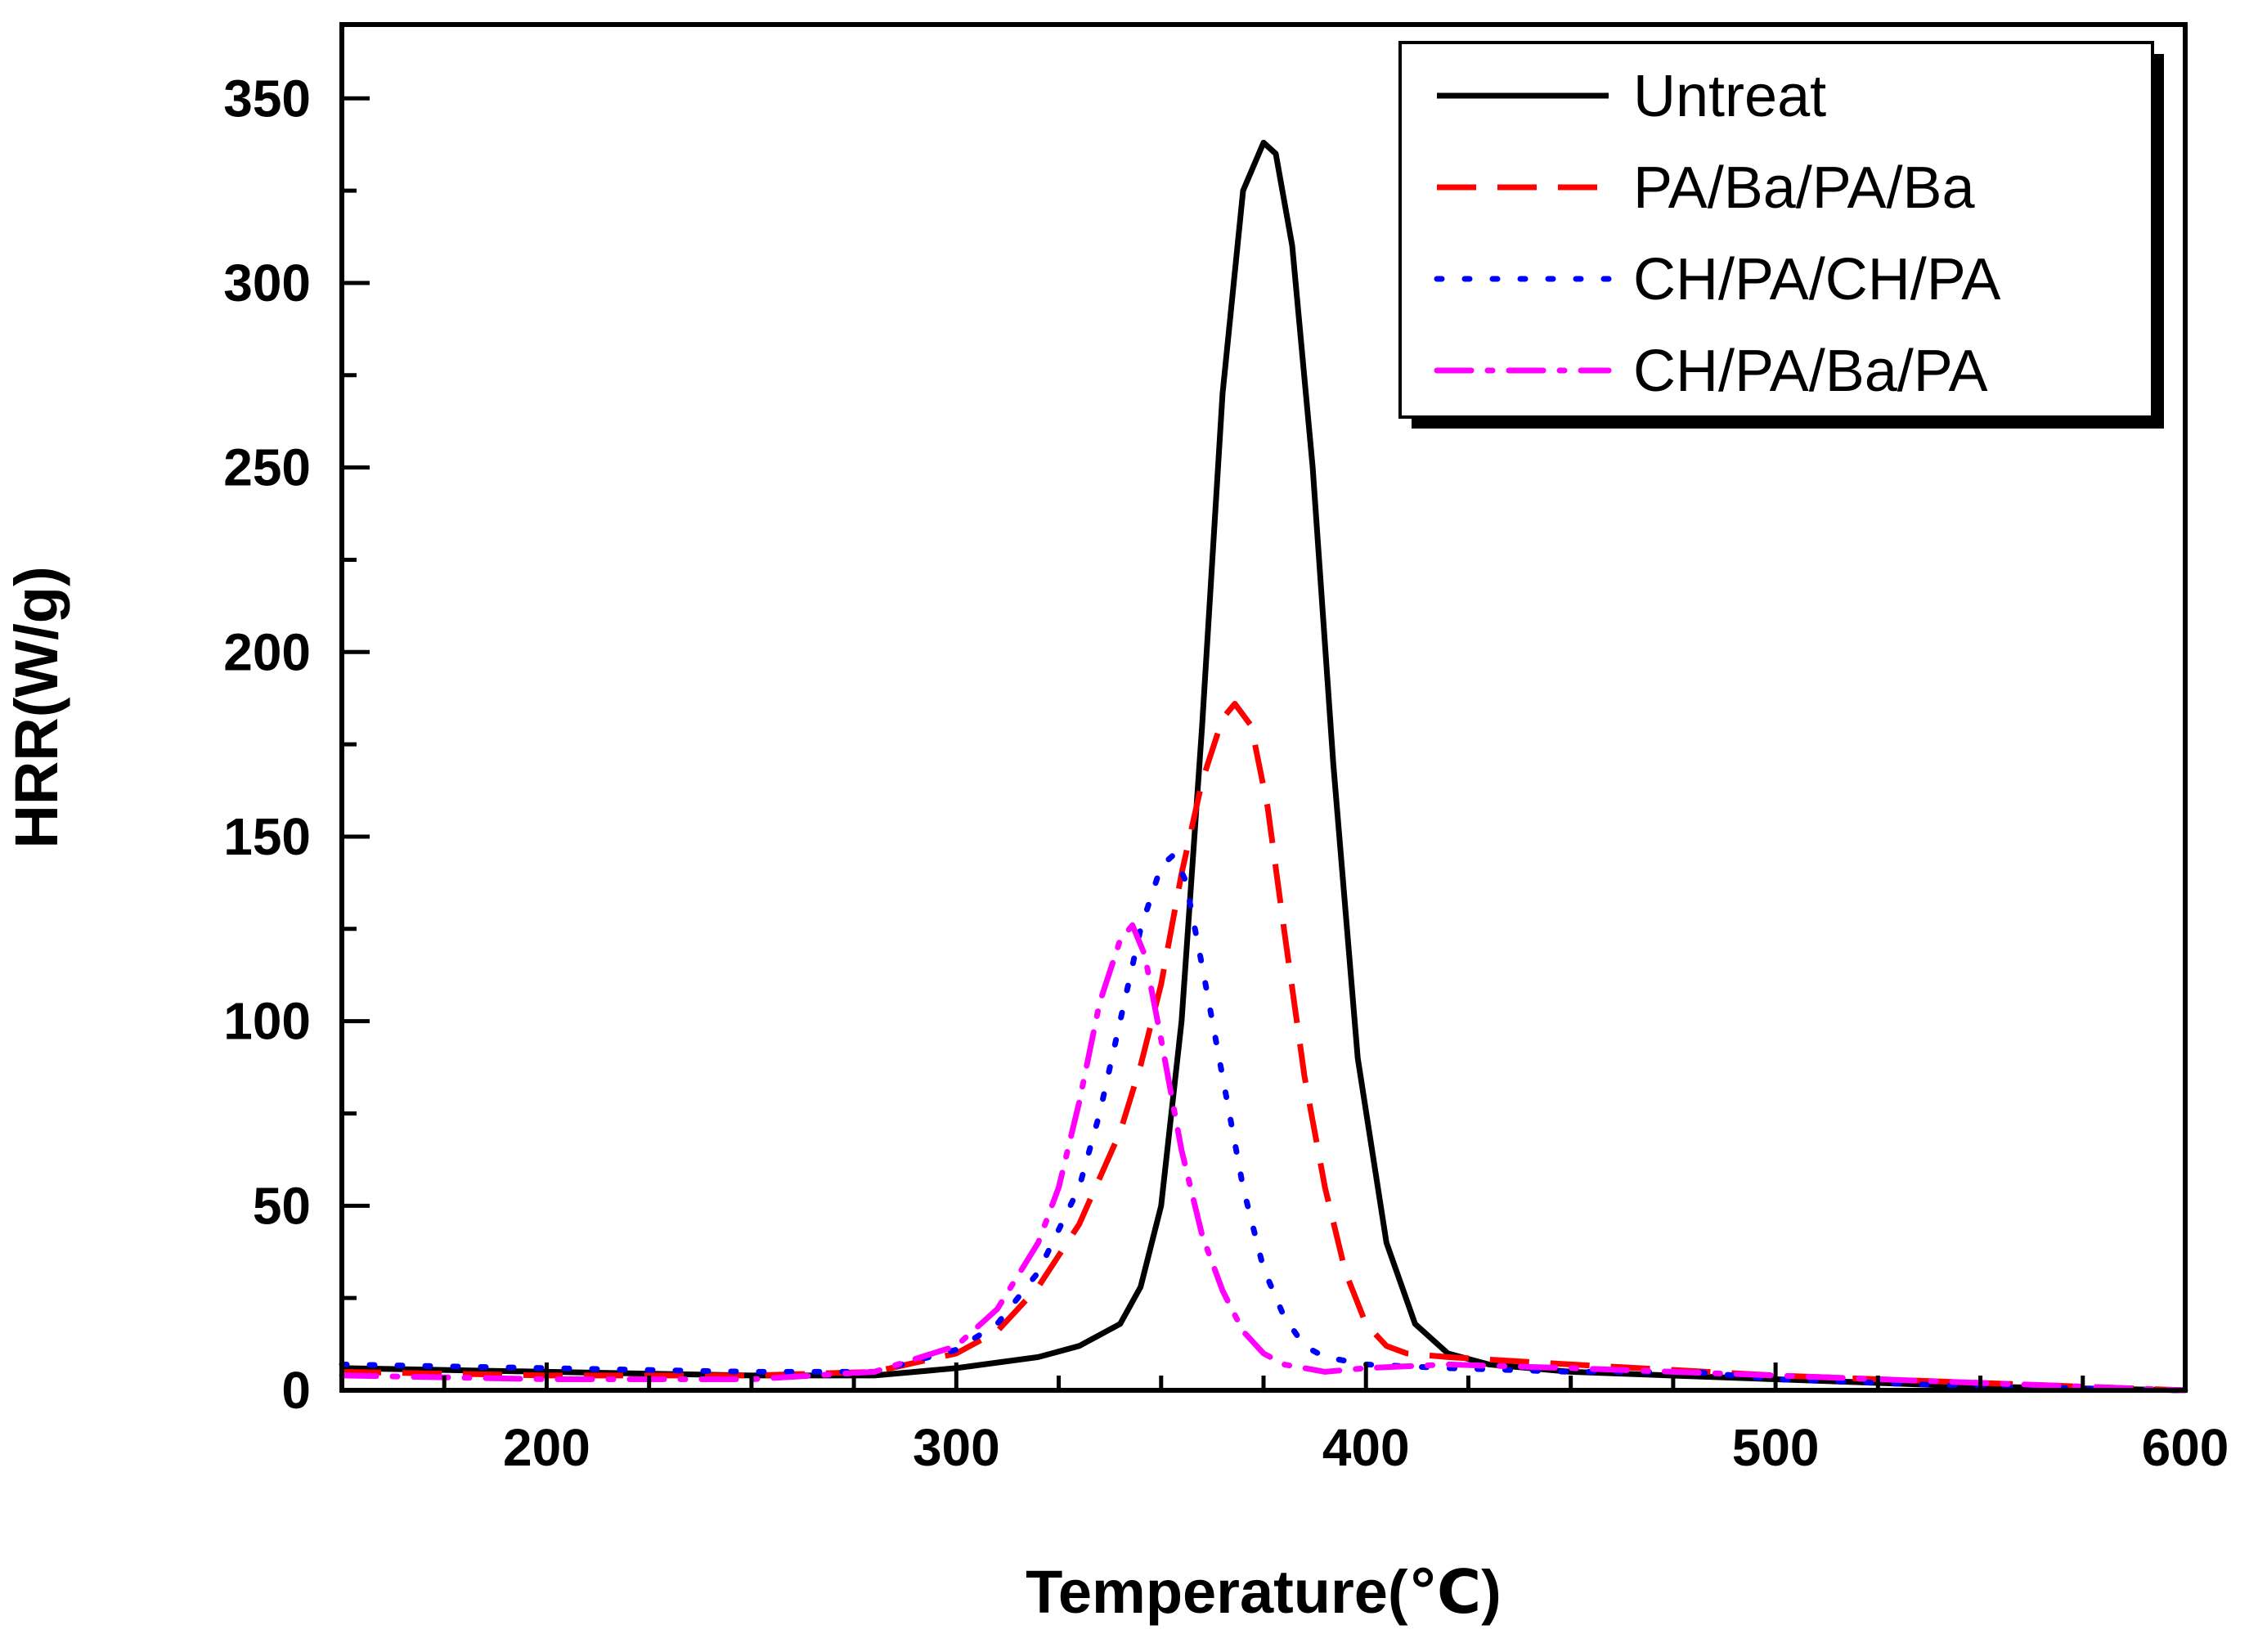 The image size is (2258, 1652). What do you see at coordinates (267, 1021) in the screenshot?
I see `y-tick-label: 100` at bounding box center [267, 1021].